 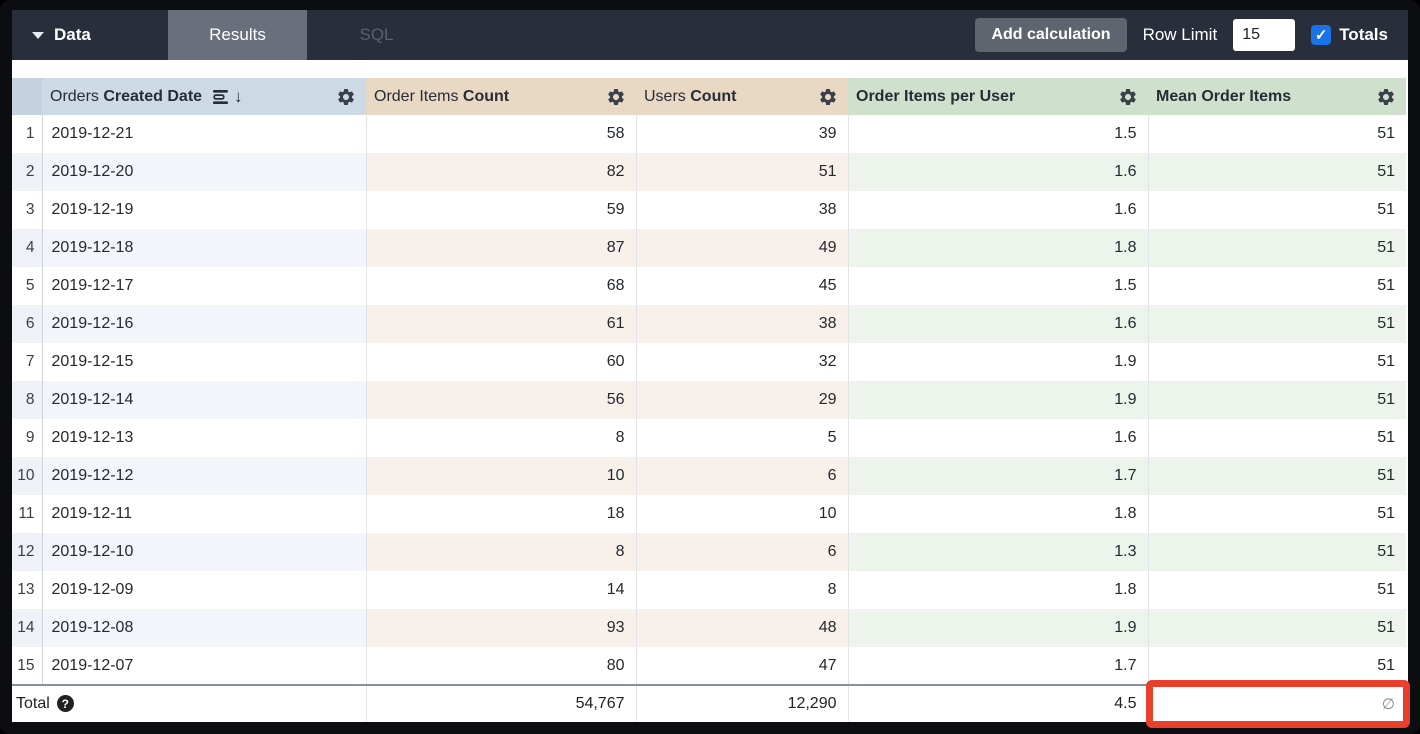 I want to click on cell-order-items-count: 59, so click(x=501, y=210).